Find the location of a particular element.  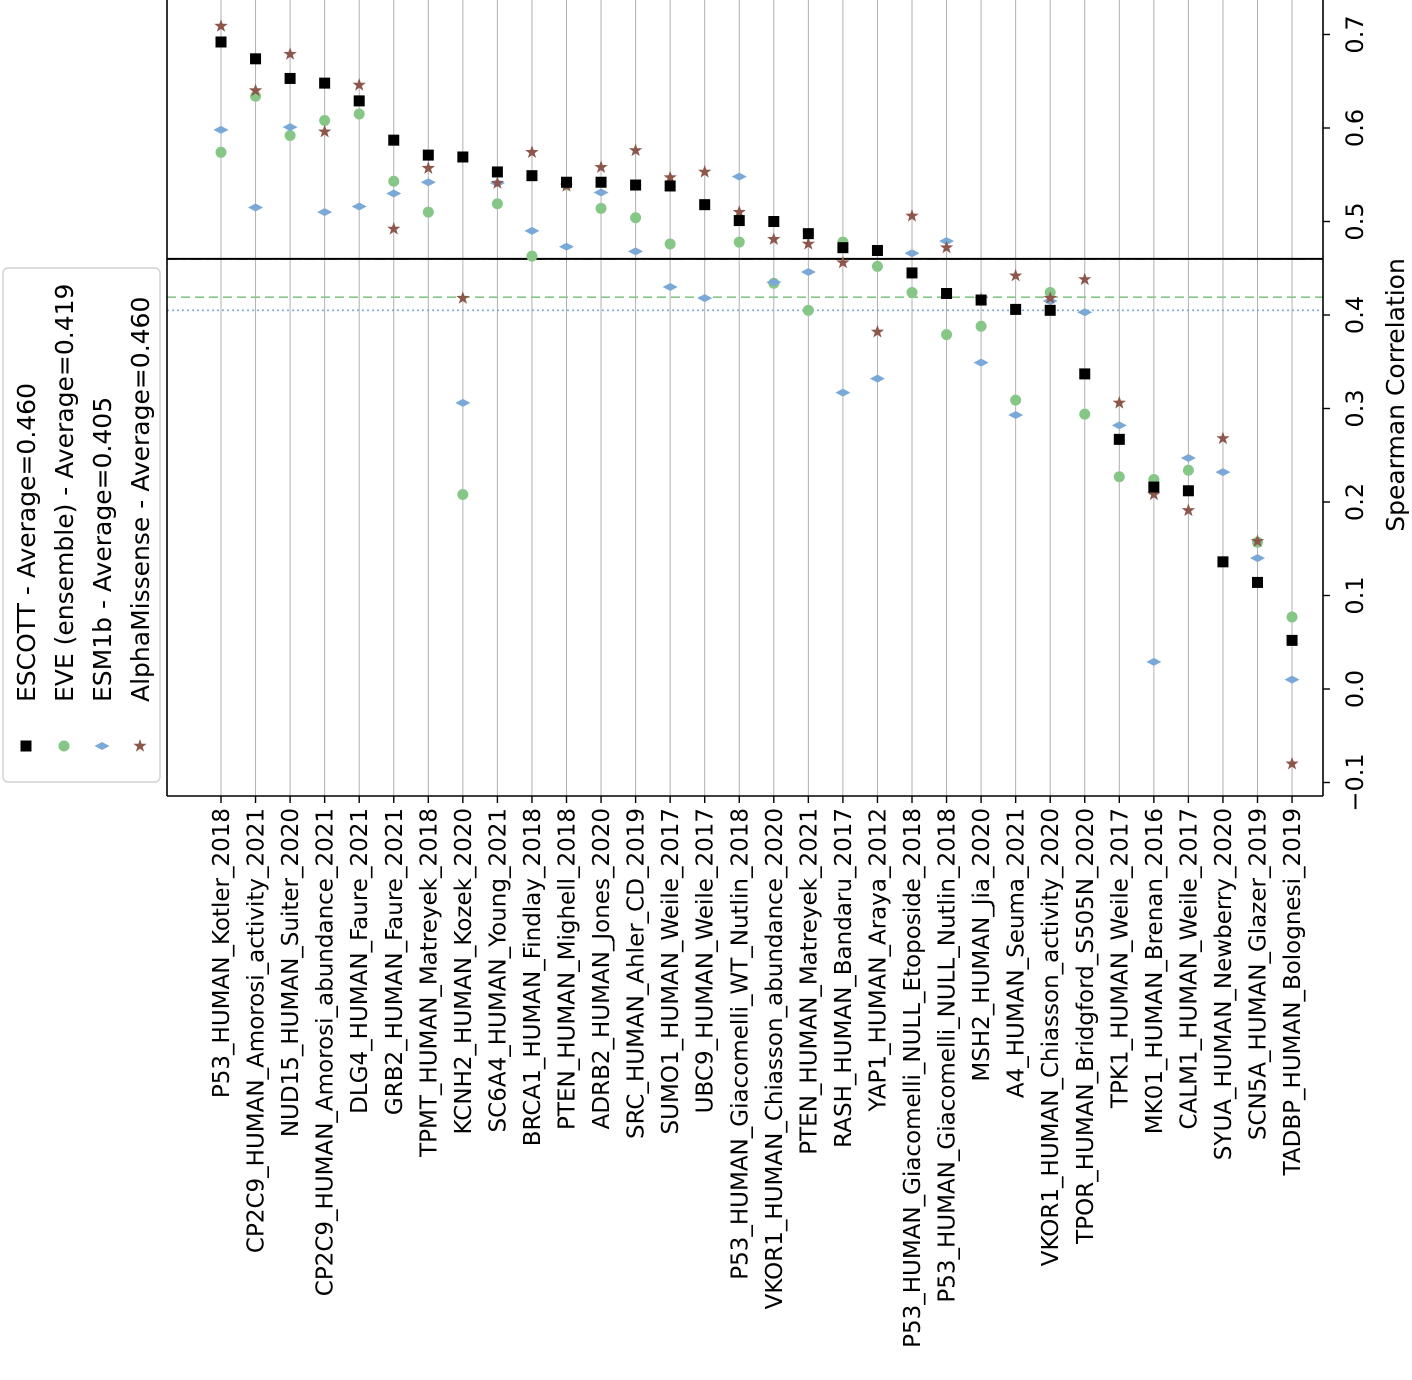

y-tick-label: 0.1 is located at coordinates (1355, 595).